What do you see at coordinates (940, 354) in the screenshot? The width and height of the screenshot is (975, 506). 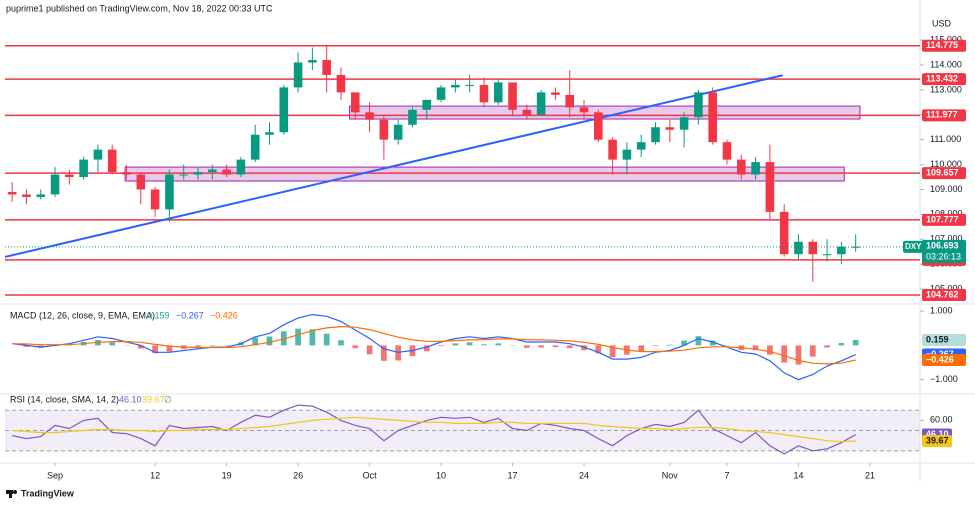 I see `series-last-label: −0.267` at bounding box center [940, 354].